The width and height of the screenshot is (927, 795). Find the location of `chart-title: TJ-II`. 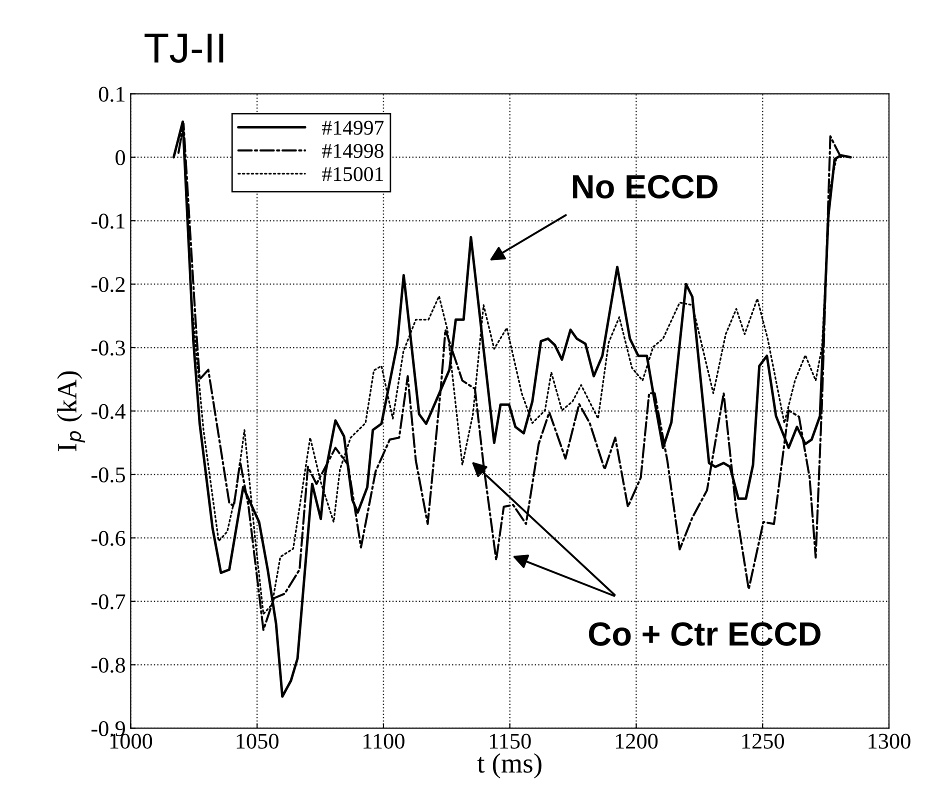

chart-title: TJ-II is located at coordinates (184, 48).